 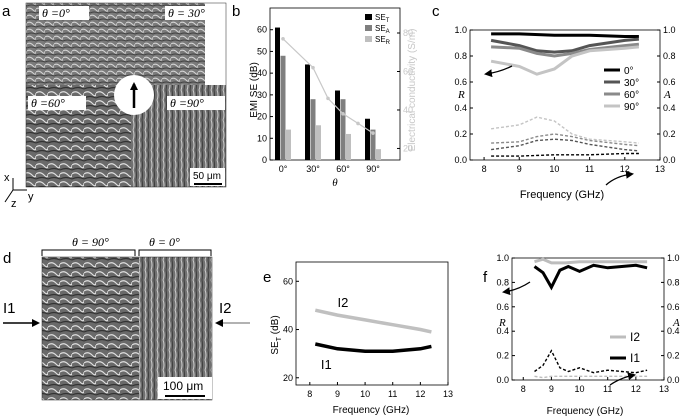 I want to click on label-box-90deg, so click(x=196, y=103).